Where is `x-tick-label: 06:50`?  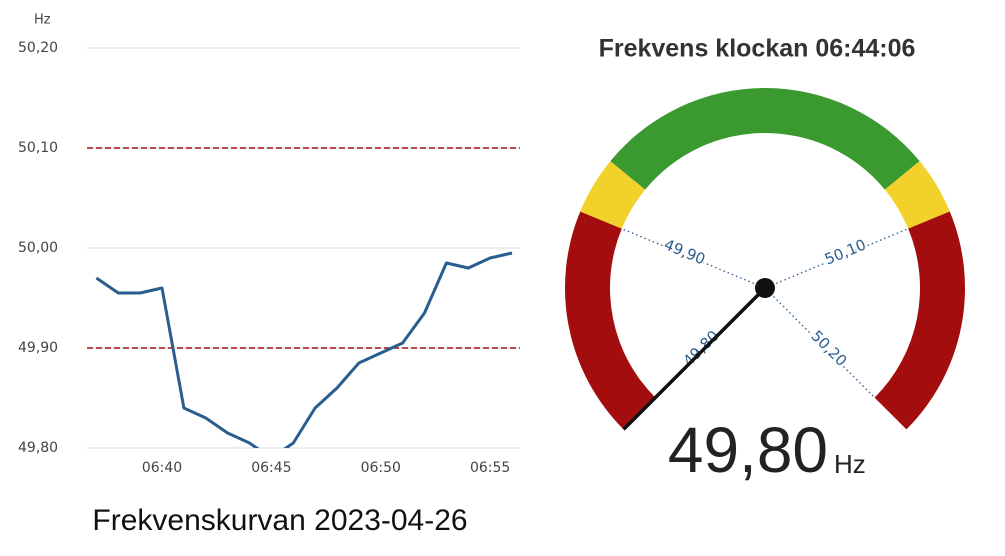
x-tick-label: 06:50 is located at coordinates (381, 468).